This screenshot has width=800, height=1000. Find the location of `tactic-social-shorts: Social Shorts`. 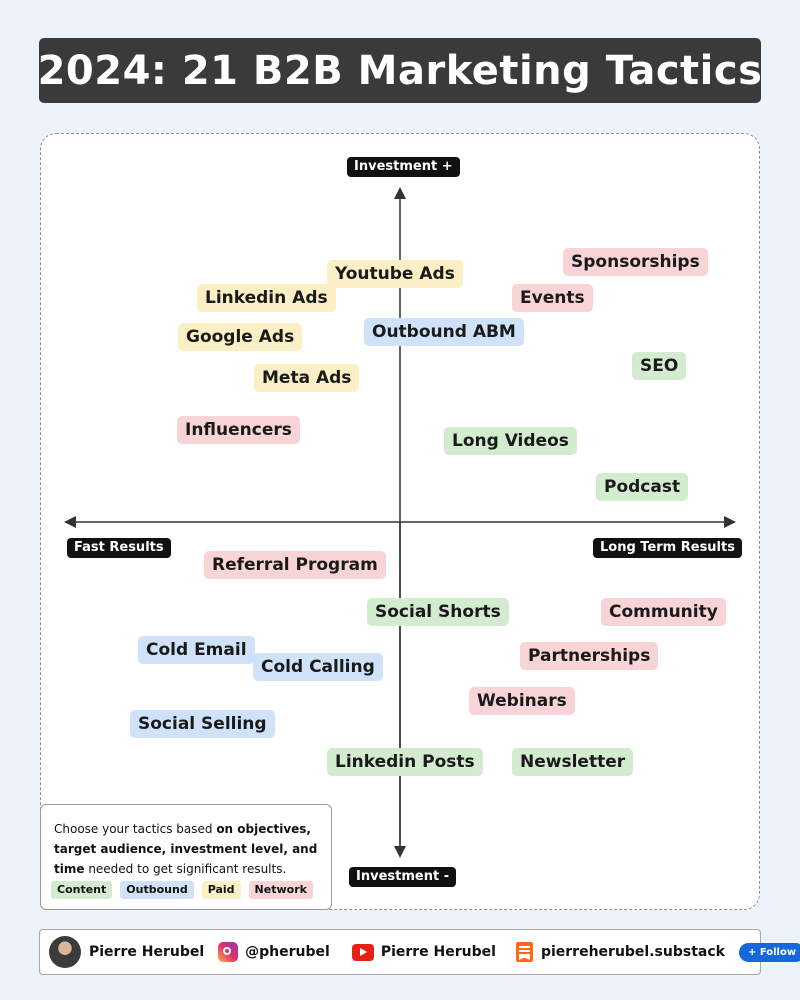

tactic-social-shorts: Social Shorts is located at coordinates (438, 612).